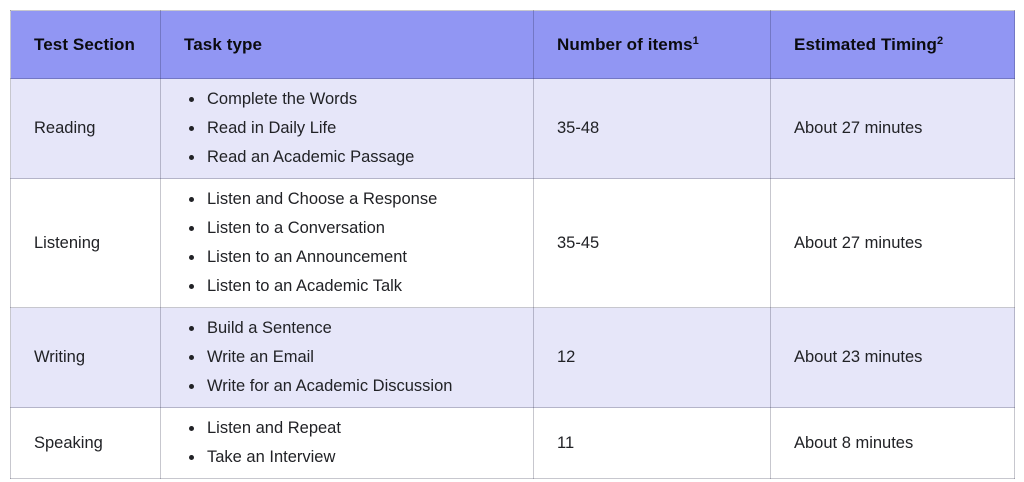 The height and width of the screenshot is (482, 1024). What do you see at coordinates (892, 443) in the screenshot?
I see `timing-cell: About 8 minutes` at bounding box center [892, 443].